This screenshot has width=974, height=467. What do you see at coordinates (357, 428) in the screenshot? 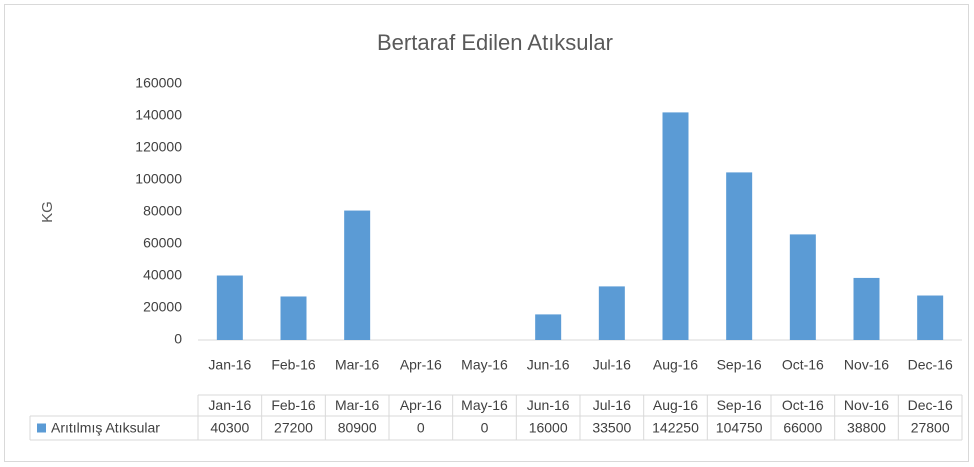
I see `table-value: 80900` at bounding box center [357, 428].